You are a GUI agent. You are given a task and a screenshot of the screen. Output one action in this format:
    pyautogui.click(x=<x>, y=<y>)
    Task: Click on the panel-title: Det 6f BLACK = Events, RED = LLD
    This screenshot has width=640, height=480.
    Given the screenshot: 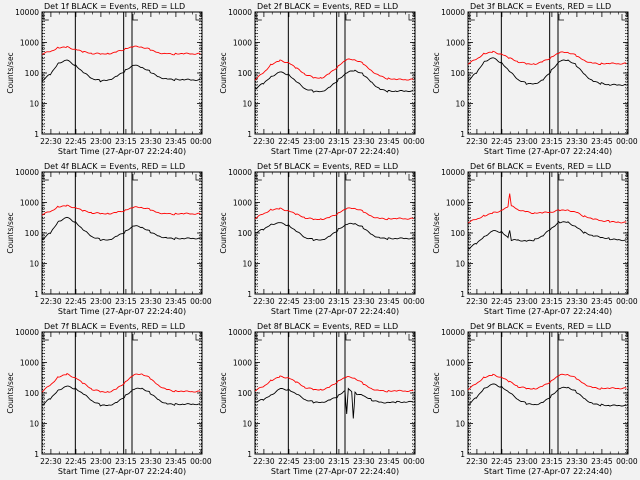 What is the action you would take?
    pyautogui.click(x=540, y=166)
    